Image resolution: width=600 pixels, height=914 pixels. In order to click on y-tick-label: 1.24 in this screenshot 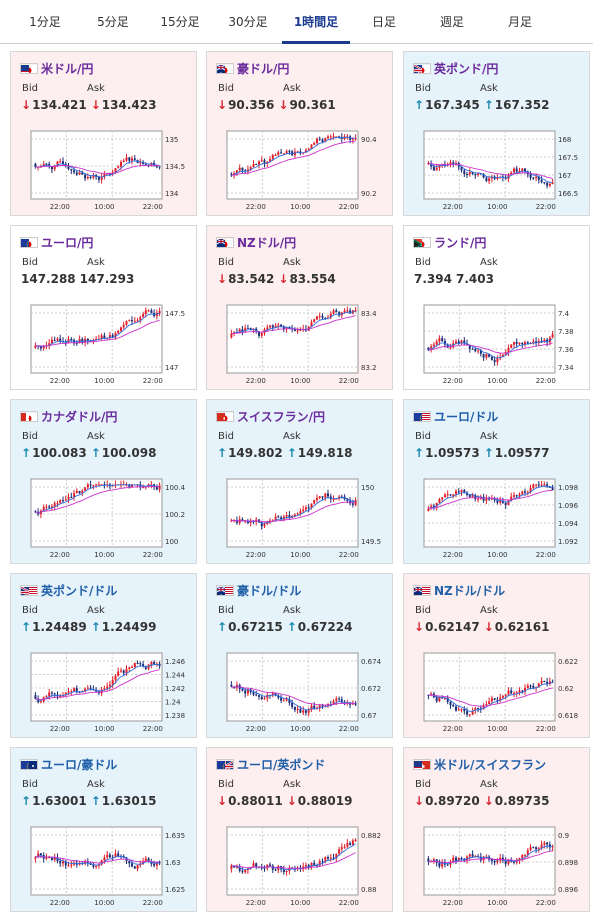, I will do `click(173, 703)`.